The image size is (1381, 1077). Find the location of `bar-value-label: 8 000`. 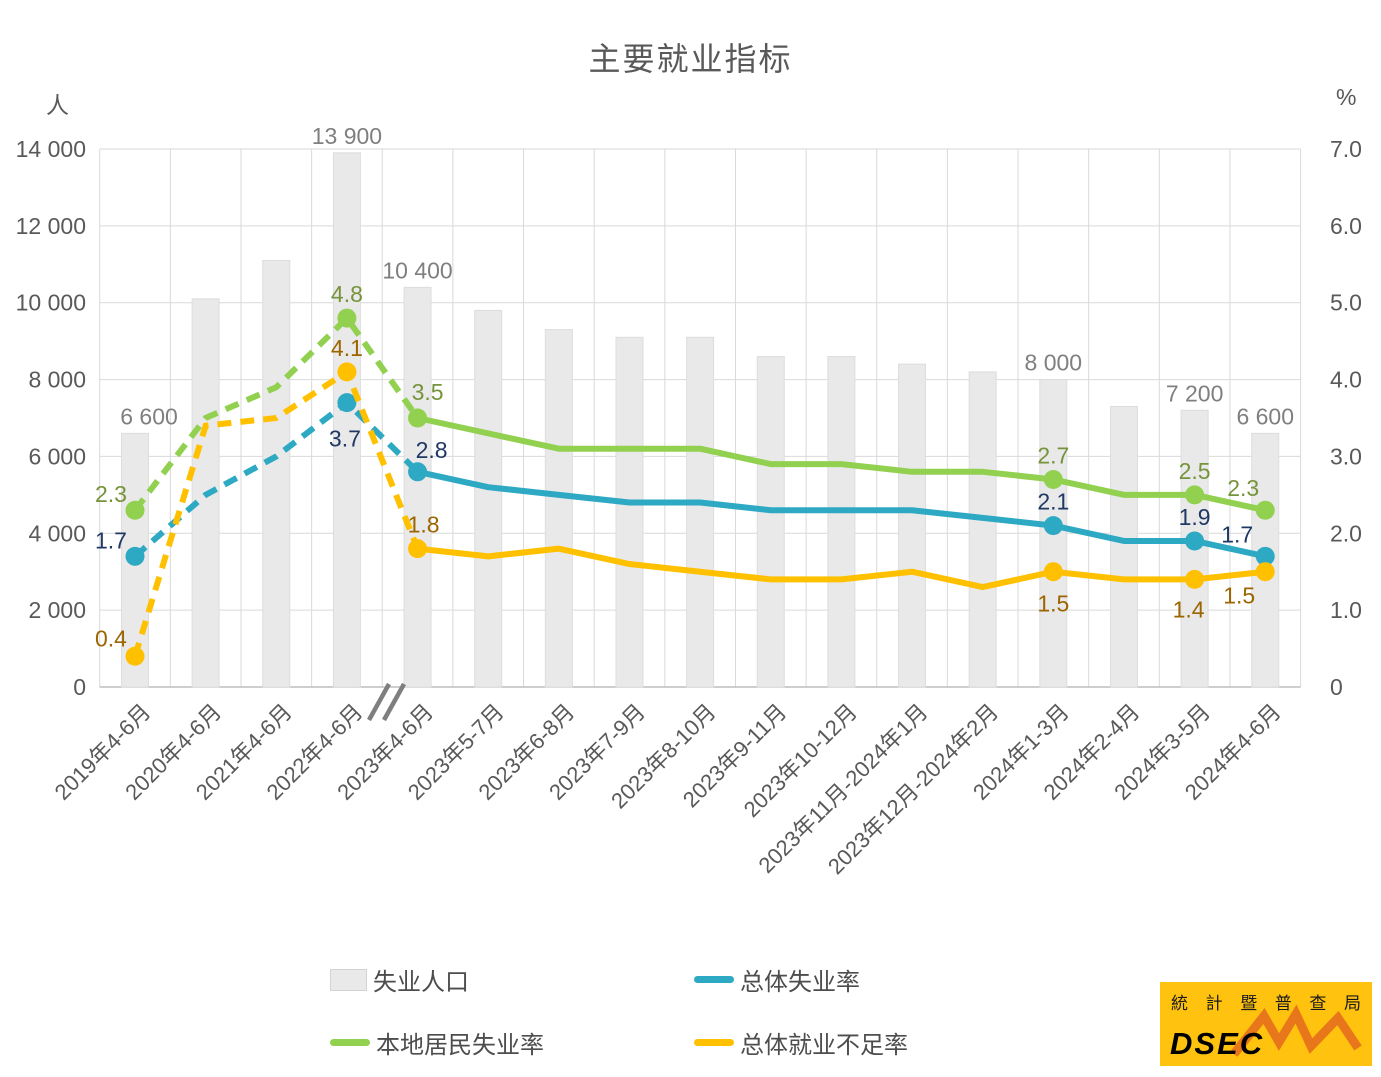

bar-value-label: 8 000 is located at coordinates (1054, 363).